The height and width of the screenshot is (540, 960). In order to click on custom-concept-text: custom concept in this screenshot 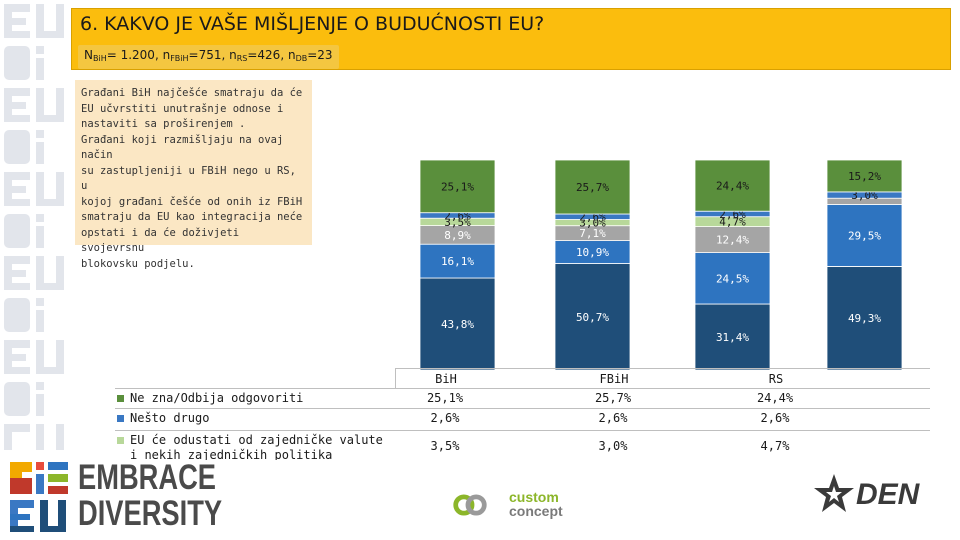, I will do `click(536, 504)`.